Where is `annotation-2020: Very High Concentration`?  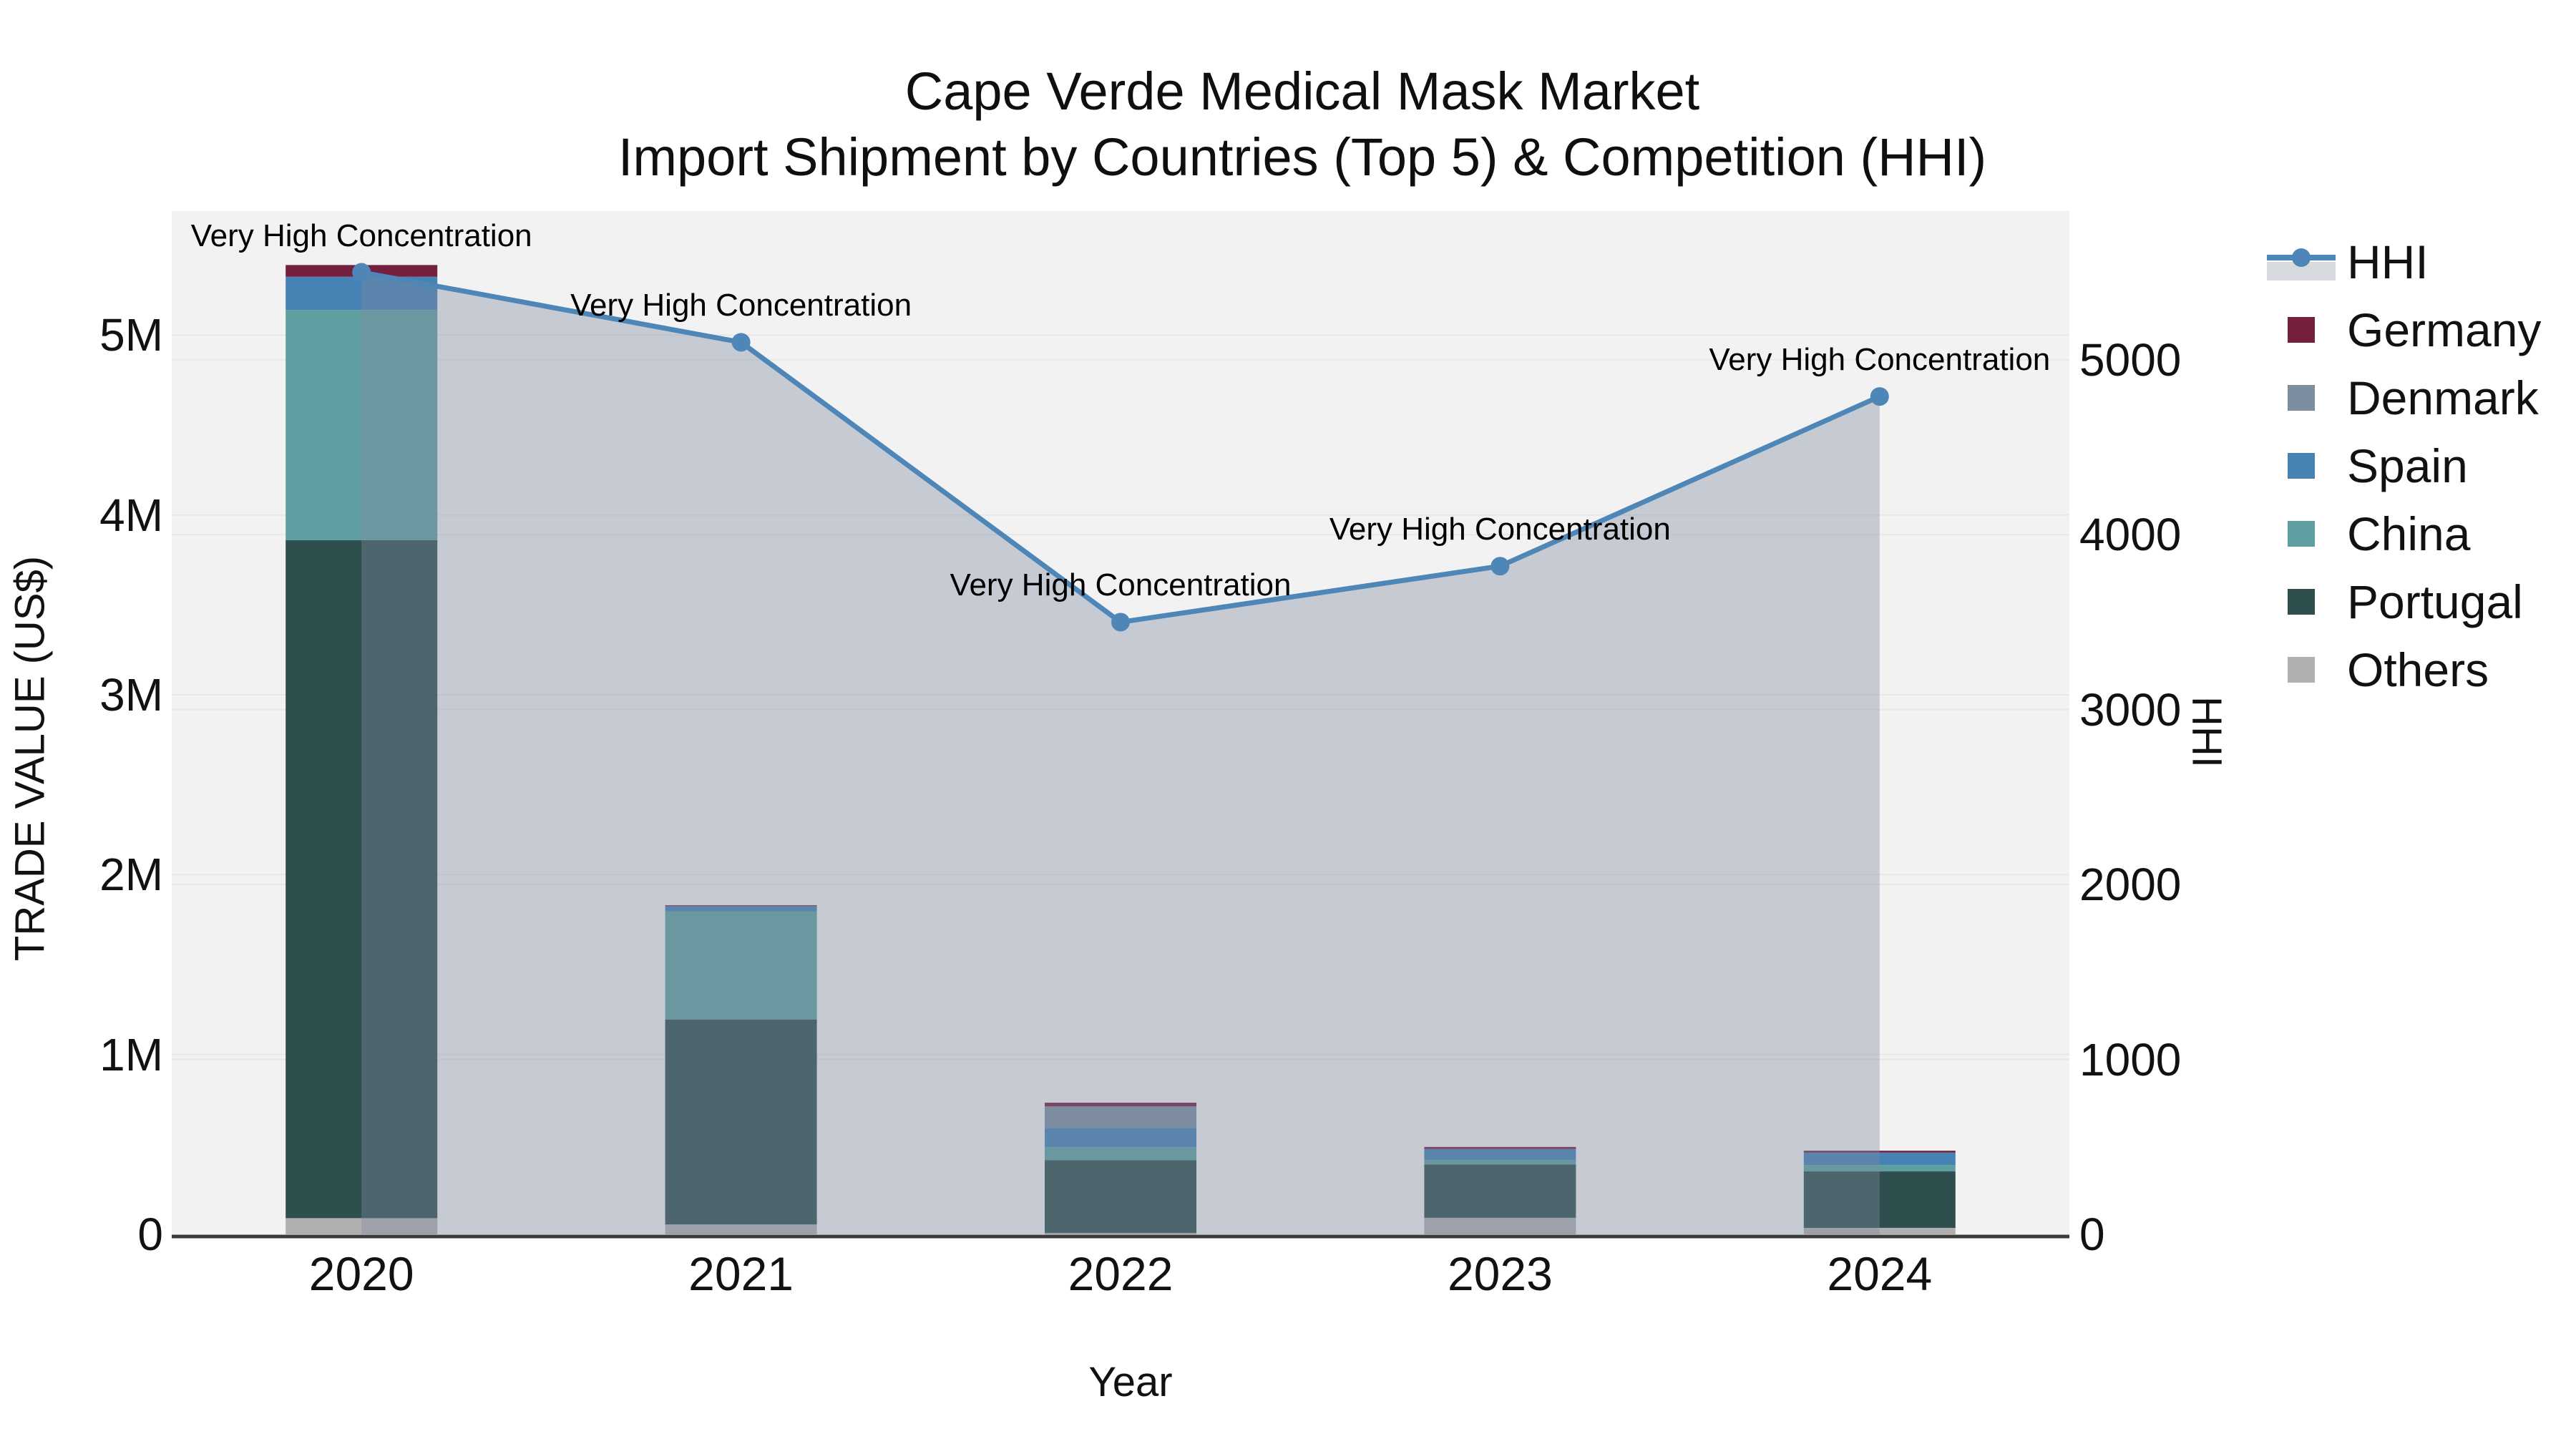
annotation-2020: Very High Concentration is located at coordinates (361, 235).